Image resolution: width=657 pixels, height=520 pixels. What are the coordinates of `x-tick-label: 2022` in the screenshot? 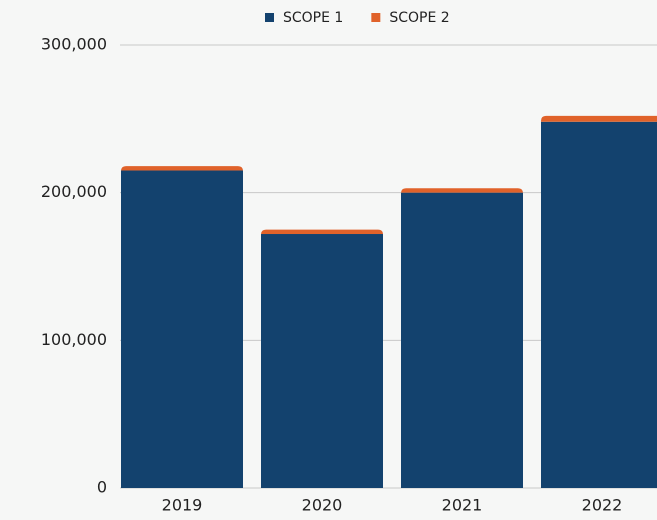 It's located at (602, 505).